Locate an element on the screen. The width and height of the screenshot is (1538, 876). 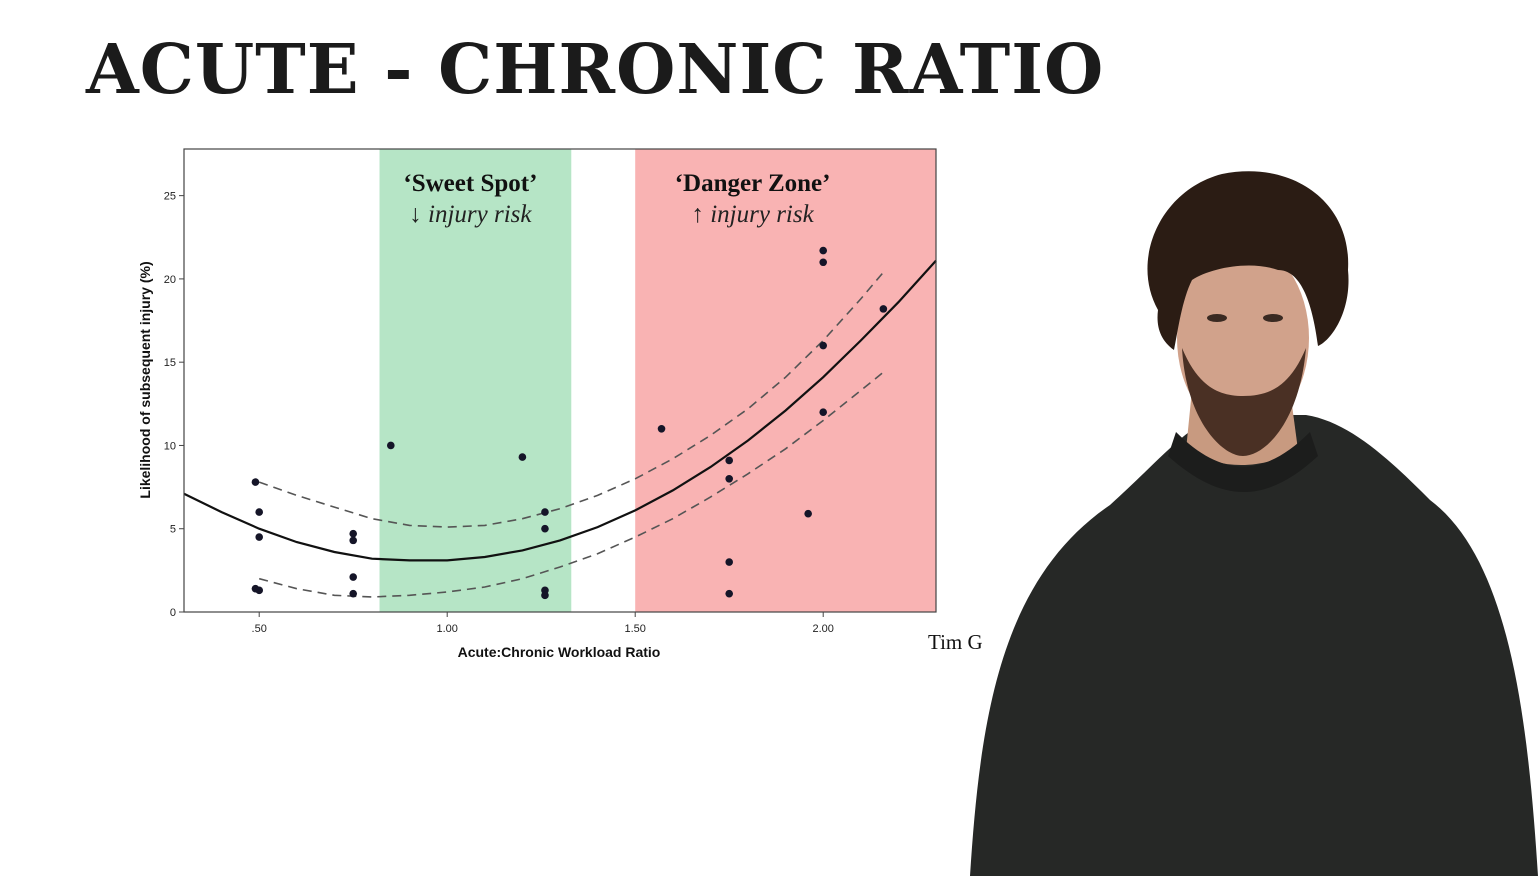
x-tick-label: 1.50 is located at coordinates (634, 629).